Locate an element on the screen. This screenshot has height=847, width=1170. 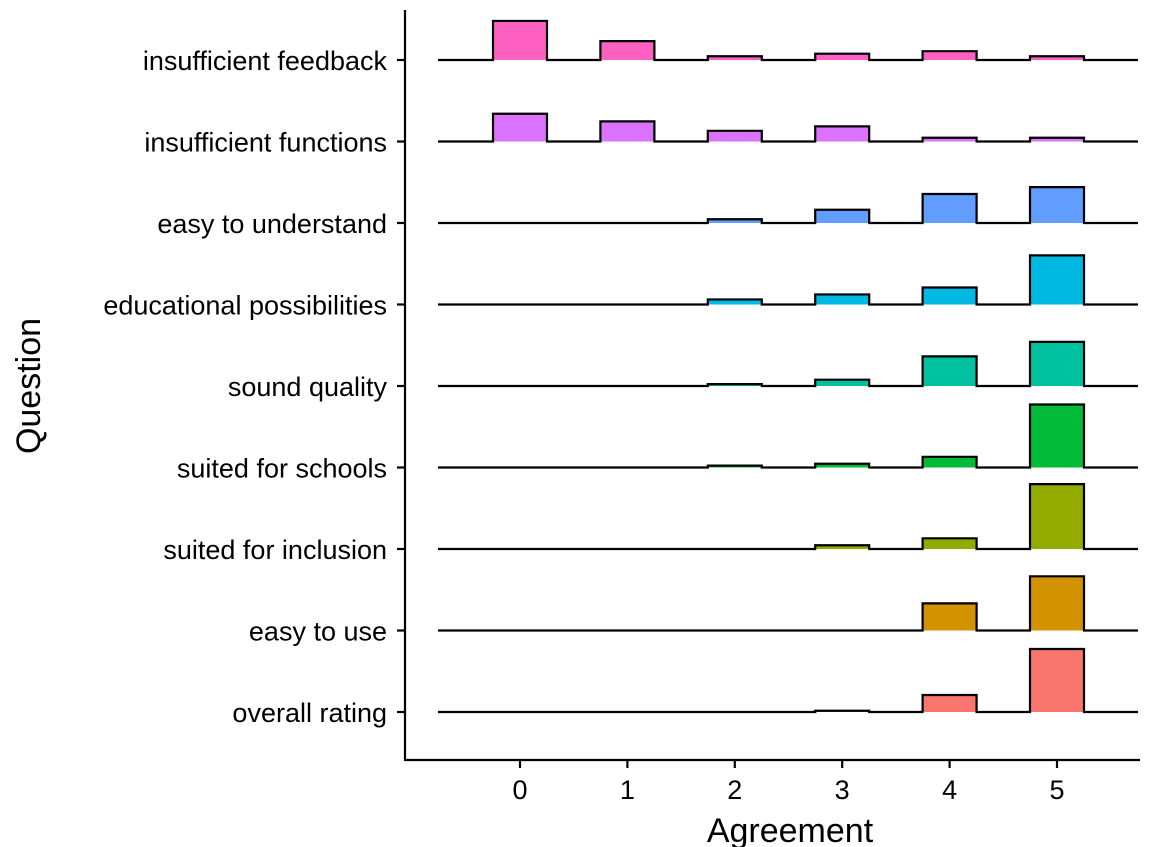
ridge-overall-rating is located at coordinates (788, 680).